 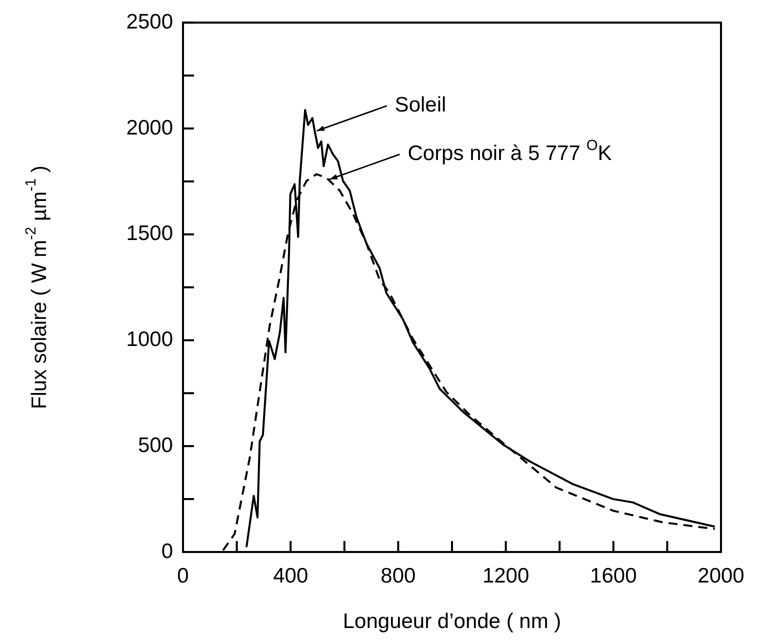 I want to click on y-tick-label: 1000, so click(x=149, y=340).